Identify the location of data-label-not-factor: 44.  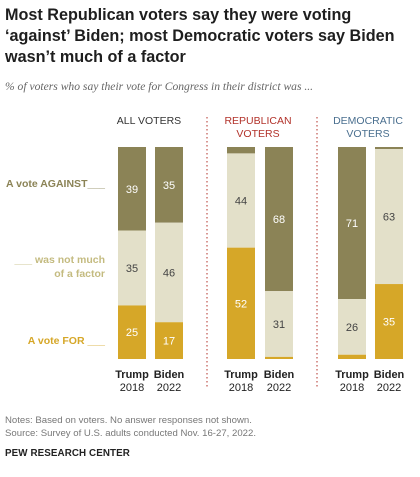
(241, 202).